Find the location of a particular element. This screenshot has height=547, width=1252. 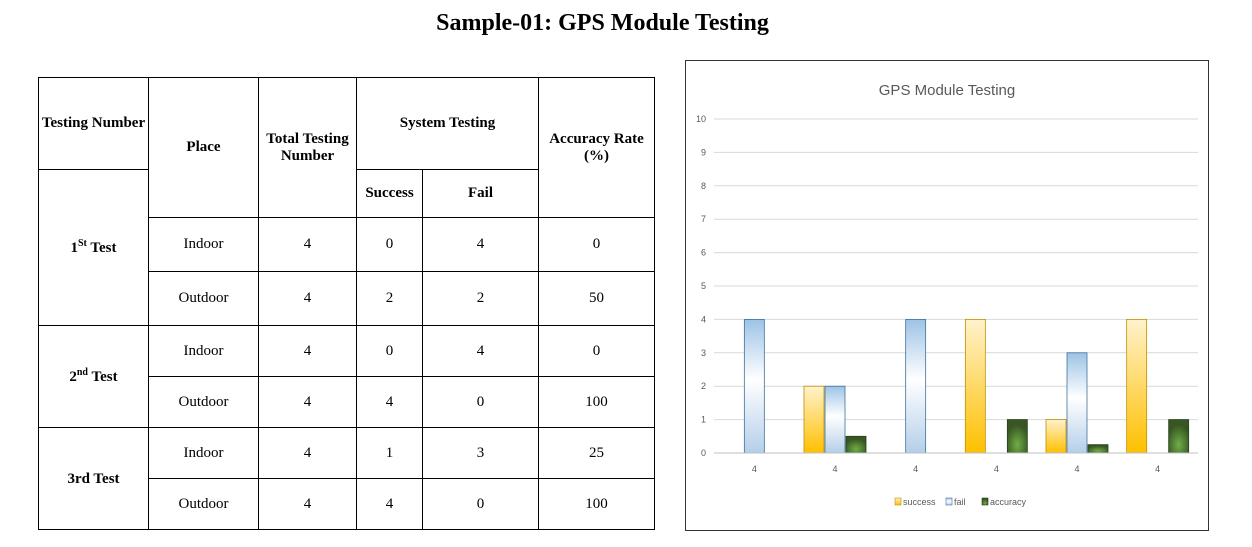

header-success: Success is located at coordinates (389, 193).